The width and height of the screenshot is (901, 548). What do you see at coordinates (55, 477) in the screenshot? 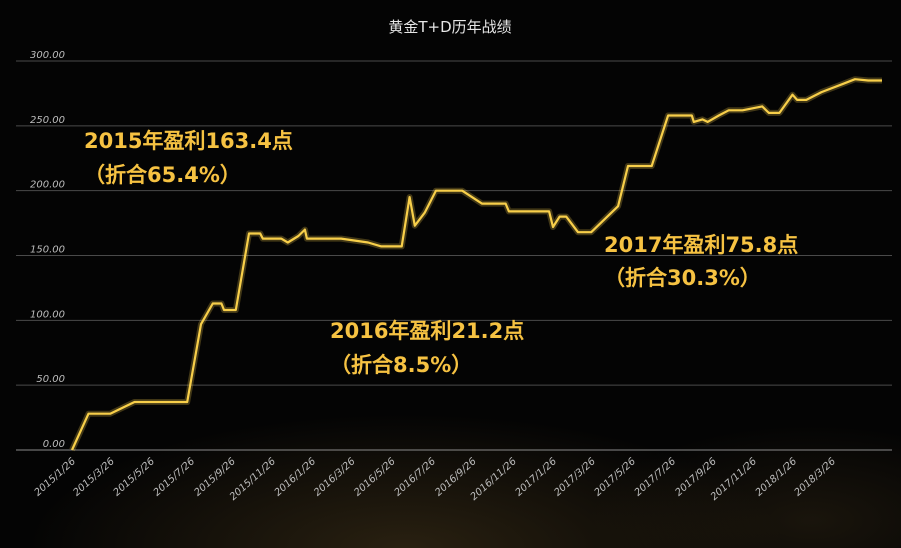
I see `x-tick-label: 2015/1/26` at bounding box center [55, 477].